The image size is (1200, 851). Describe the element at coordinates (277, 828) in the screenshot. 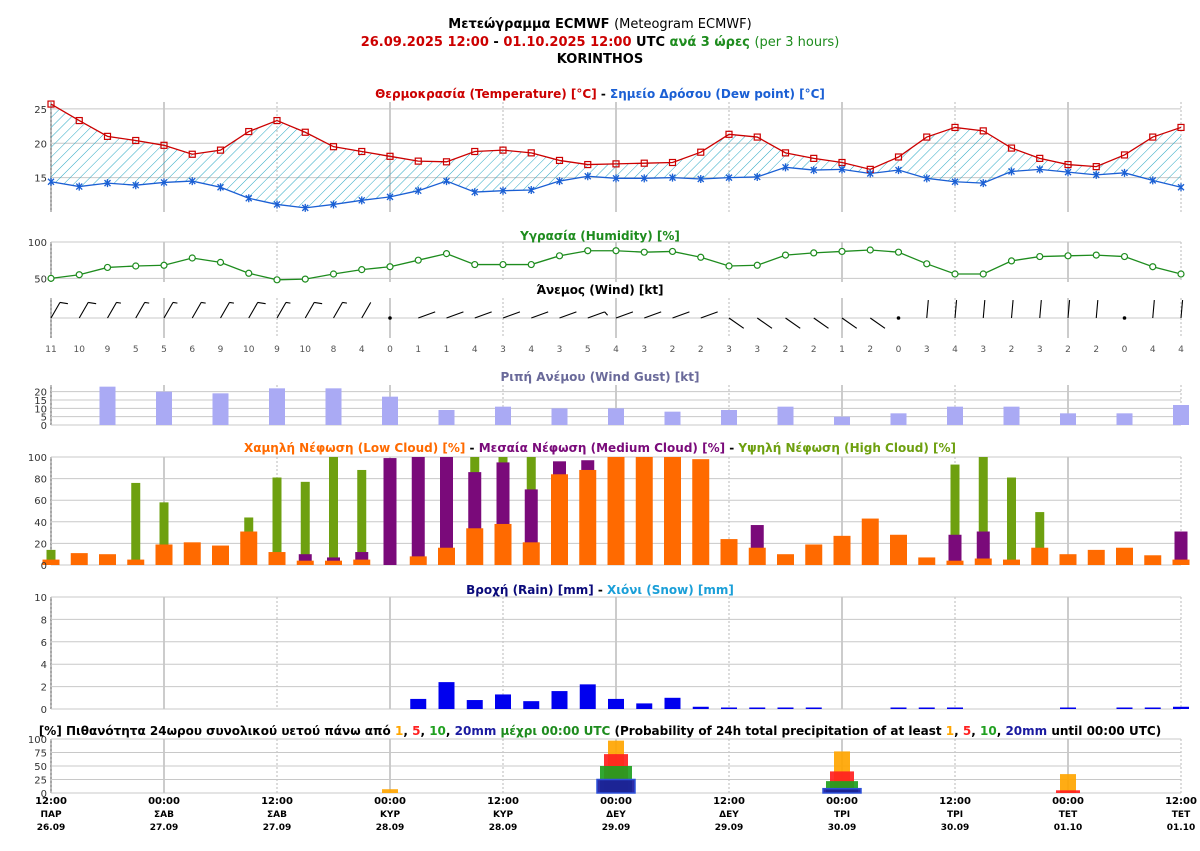

I see `x-date-label: 27.09` at that location.